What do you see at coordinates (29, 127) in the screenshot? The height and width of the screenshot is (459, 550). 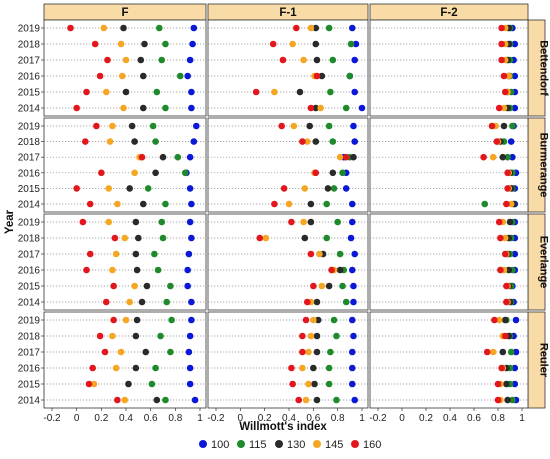 I see `y-tick-label-2019: 2019` at bounding box center [29, 127].